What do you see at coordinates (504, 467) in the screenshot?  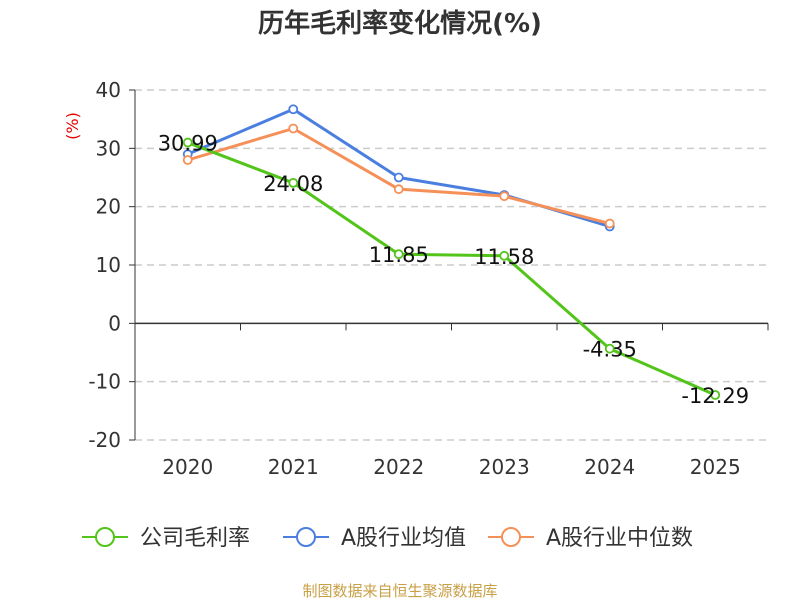 I see `x-tick-label: 2023` at bounding box center [504, 467].